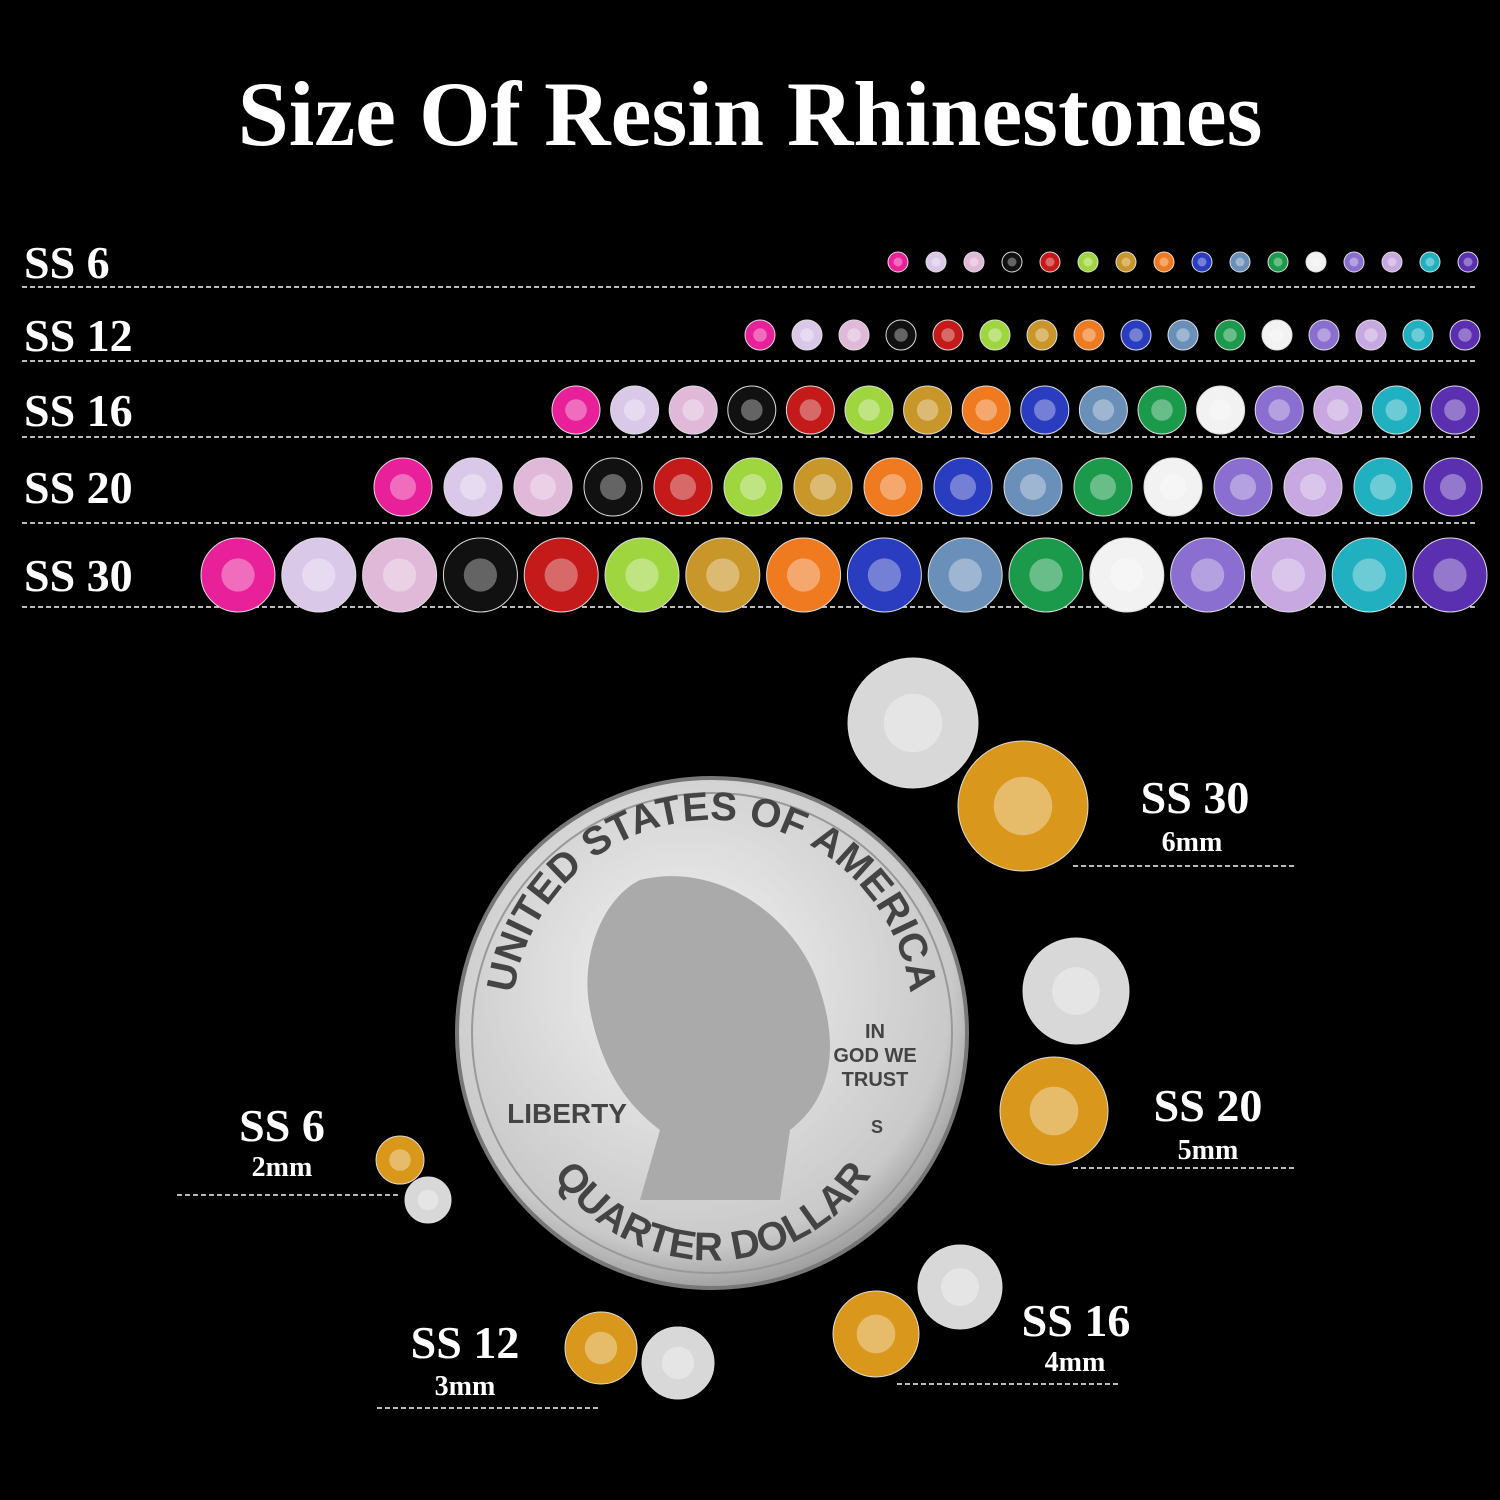  Describe the element at coordinates (1076, 1320) in the screenshot. I see `size-label: SS 16` at that location.